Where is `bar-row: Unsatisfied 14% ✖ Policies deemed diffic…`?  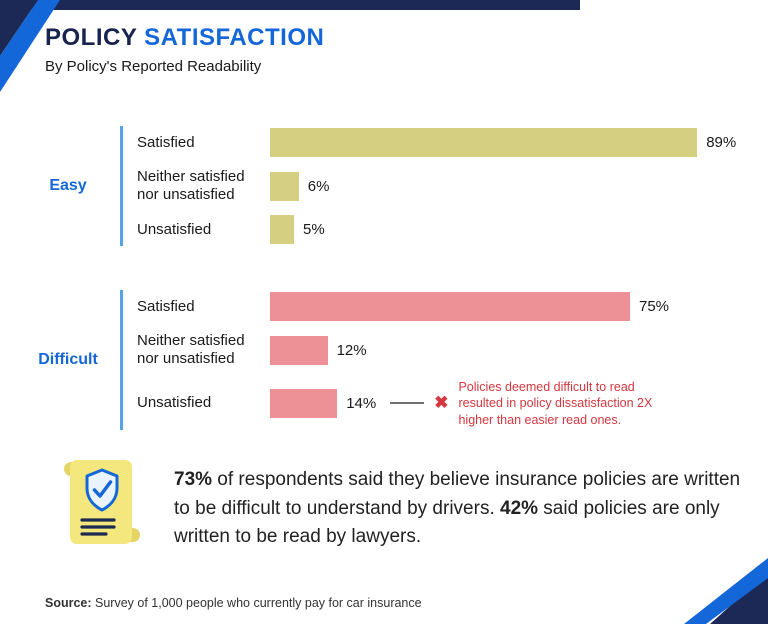
bar-row: Unsatisfied 14% ✖ Policies deemed diffic… is located at coordinates (443, 403).